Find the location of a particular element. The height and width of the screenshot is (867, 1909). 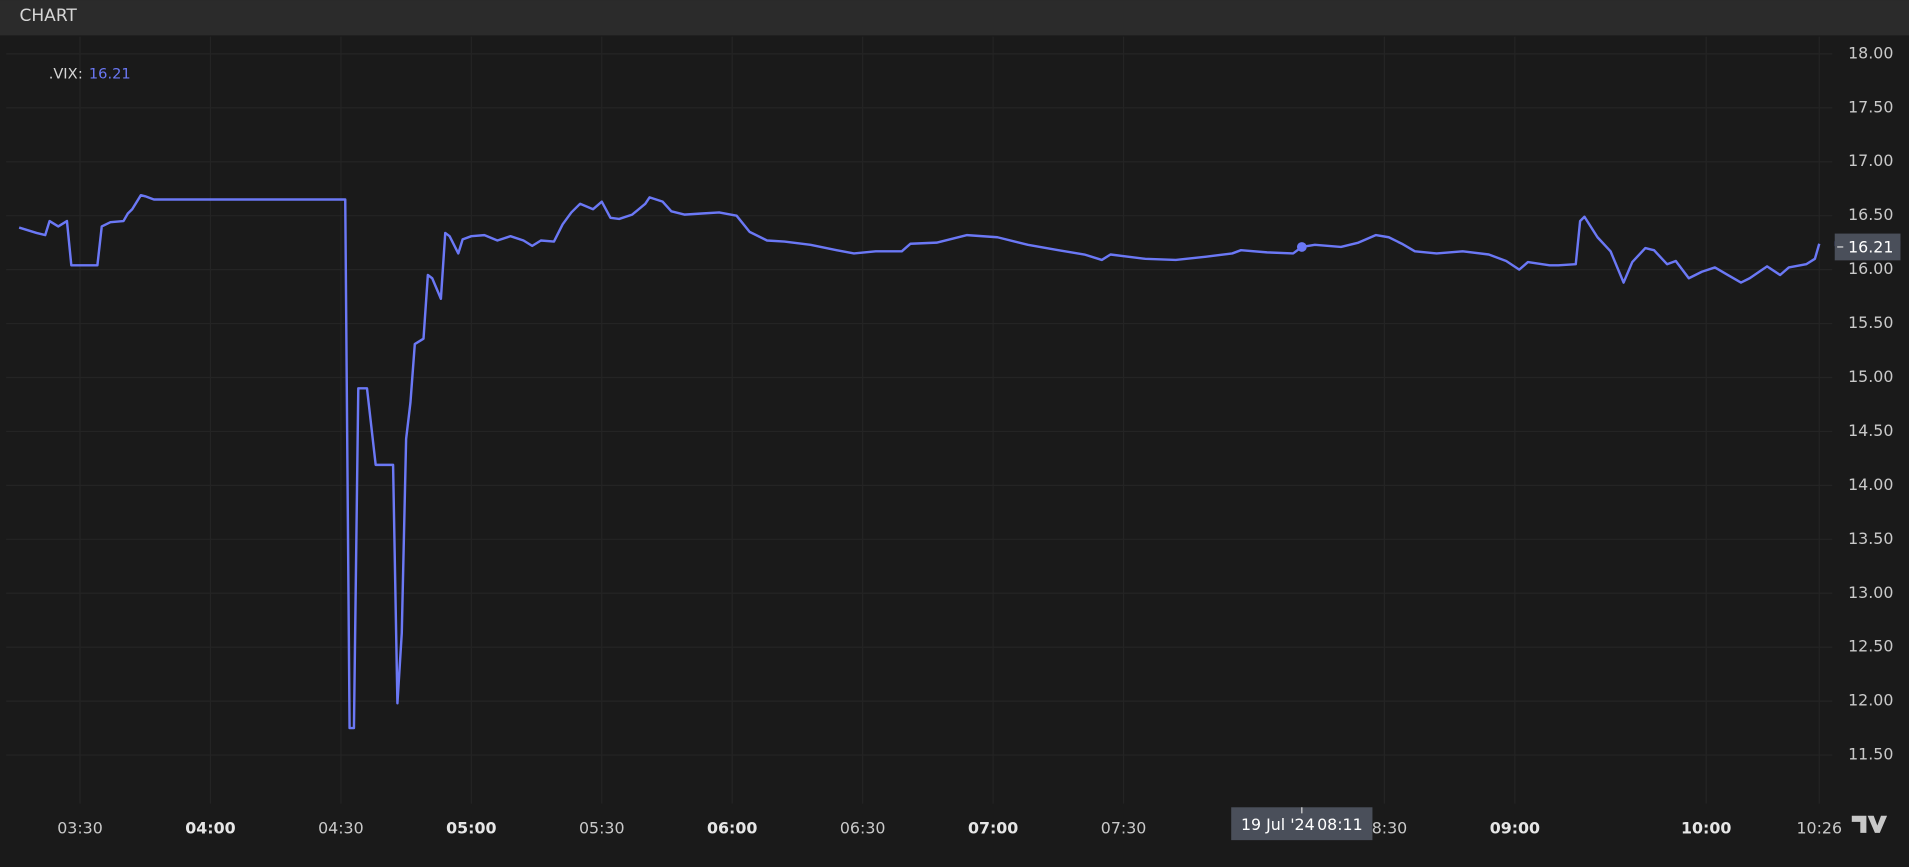

y-tick-label: 17.50 is located at coordinates (1870, 106).